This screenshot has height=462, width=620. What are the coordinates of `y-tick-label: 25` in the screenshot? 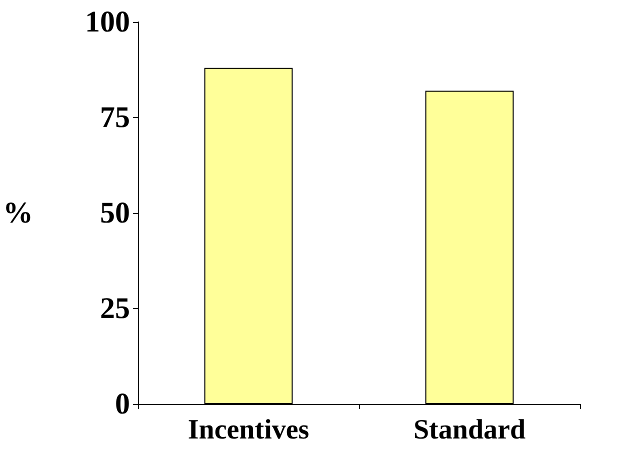 It's located at (115, 308).